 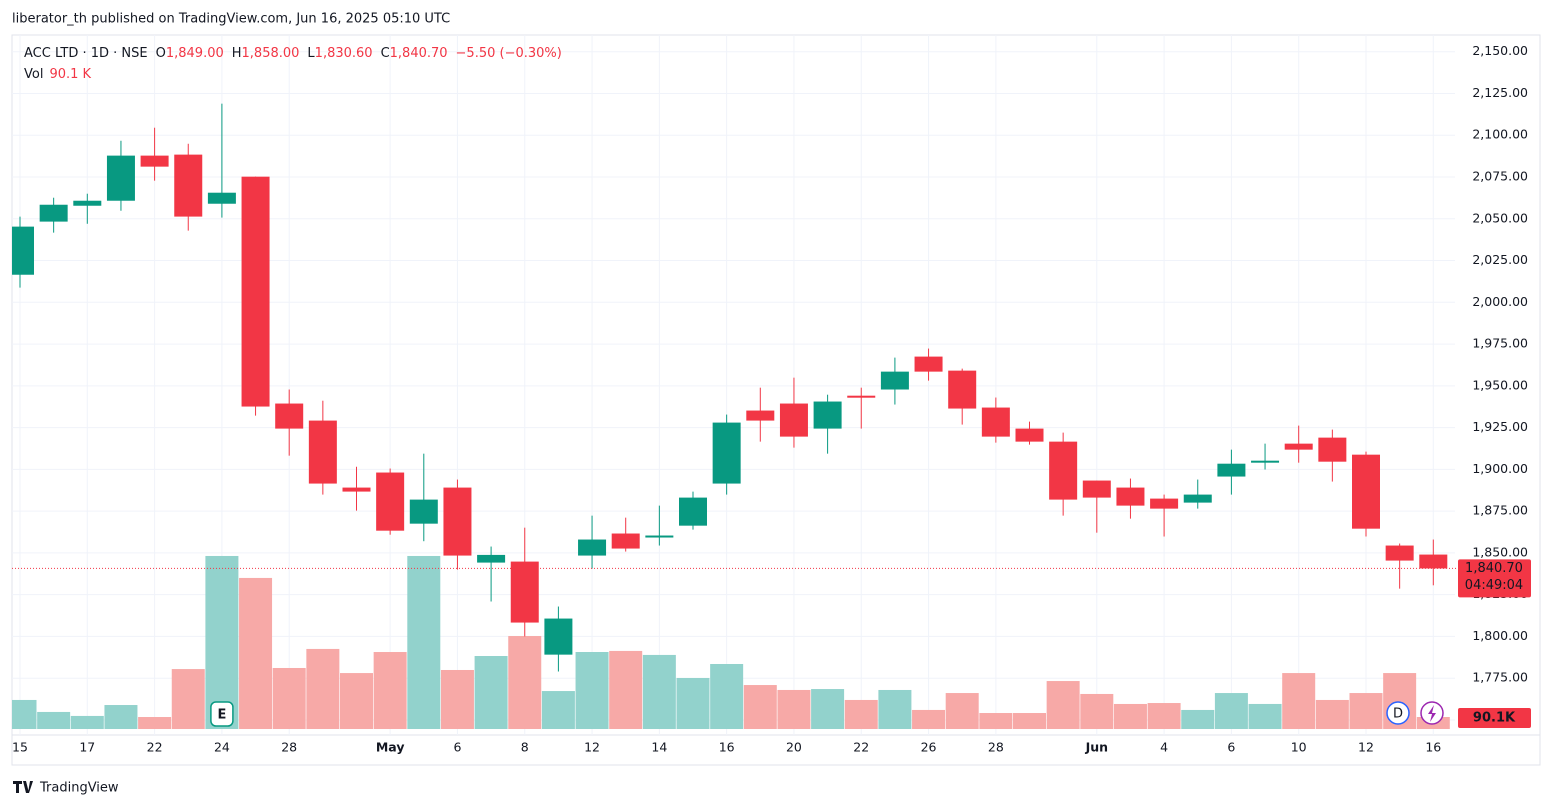 What do you see at coordinates (161, 53) in the screenshot?
I see `legend-key: O` at bounding box center [161, 53].